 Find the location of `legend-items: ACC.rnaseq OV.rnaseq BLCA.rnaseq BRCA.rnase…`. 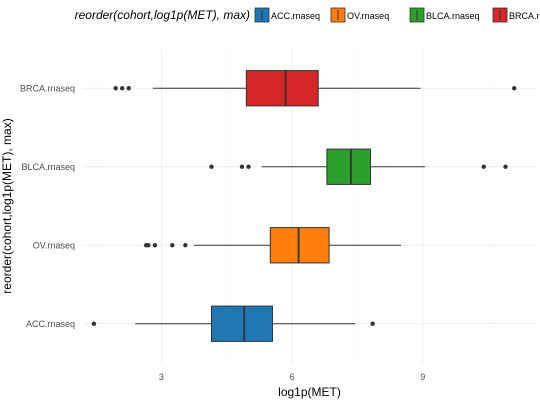

legend-items: ACC.rnaseq OV.rnaseq BLCA.rnaseq BRCA.rnase… is located at coordinates (397, 15).